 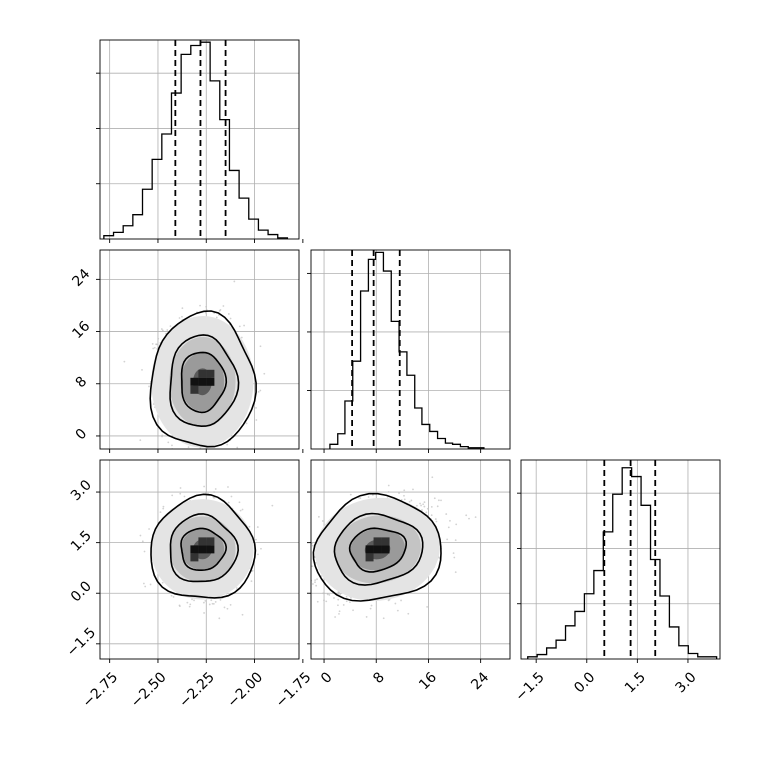 What do you see at coordinates (686, 682) in the screenshot?
I see `x-tick-label: 3.0` at bounding box center [686, 682].